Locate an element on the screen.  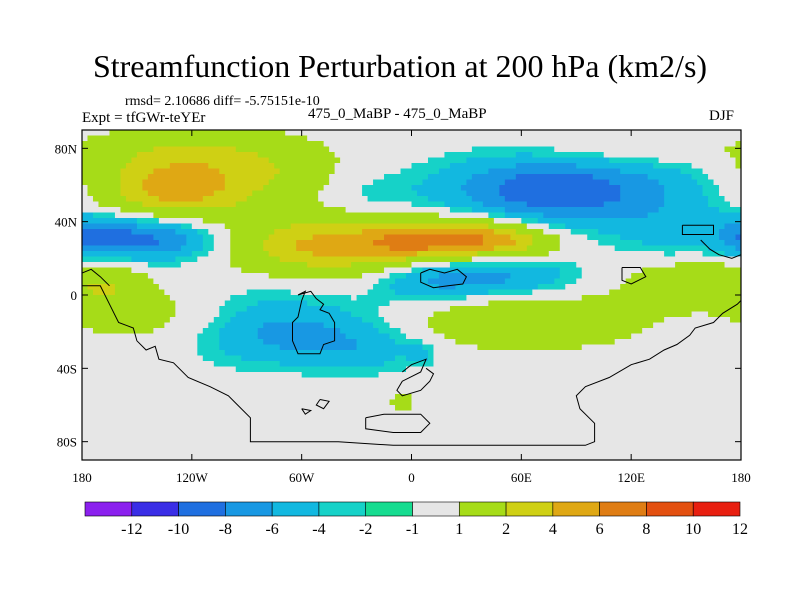
stats-text: rmsd= 2.10686 diff= -5.75151e-10 is located at coordinates (222, 101).